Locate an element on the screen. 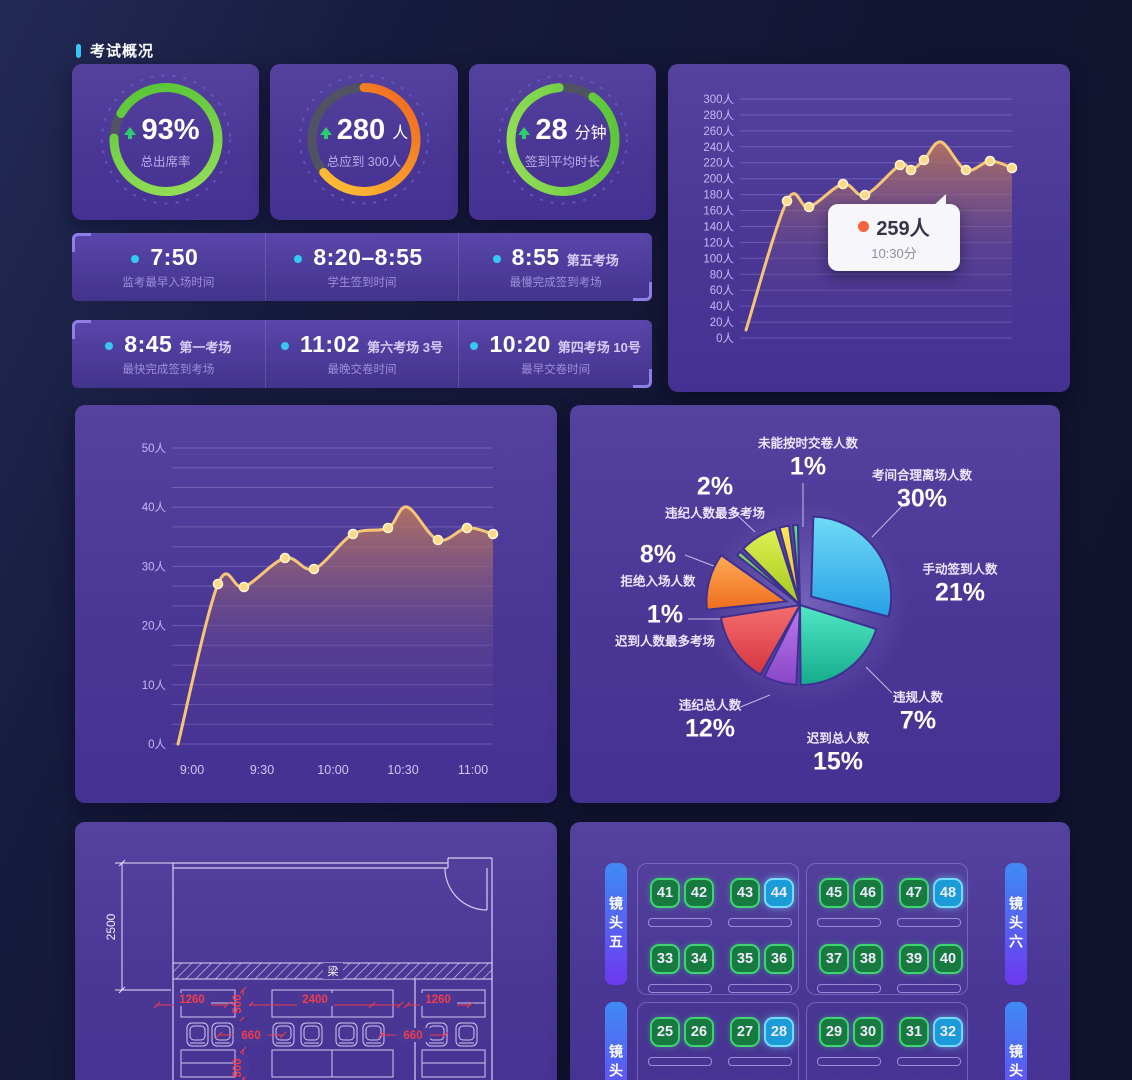 The height and width of the screenshot is (1080, 1132). ring-progress is located at coordinates (364, 139).